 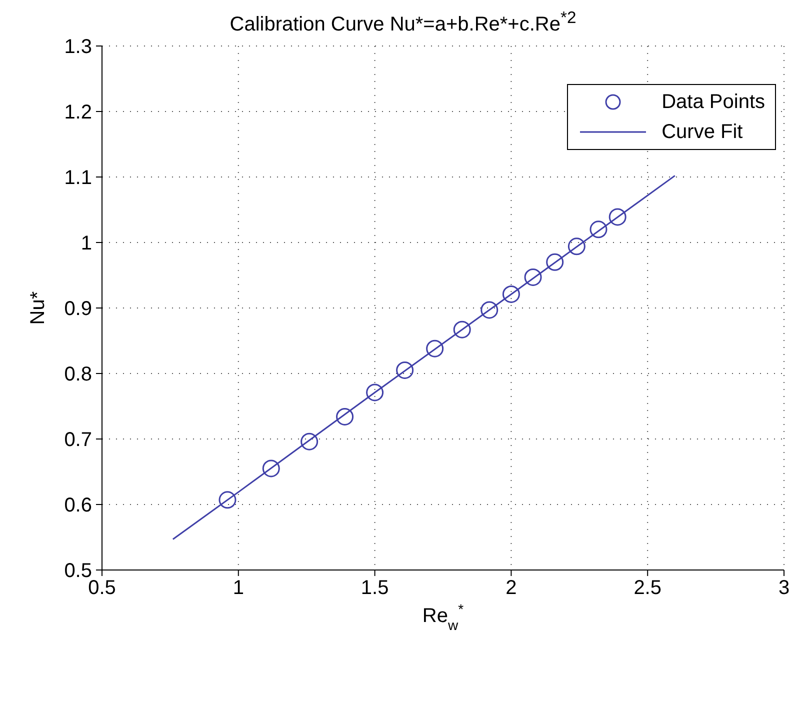 I want to click on y-tick-label: 1.1, so click(x=78, y=178).